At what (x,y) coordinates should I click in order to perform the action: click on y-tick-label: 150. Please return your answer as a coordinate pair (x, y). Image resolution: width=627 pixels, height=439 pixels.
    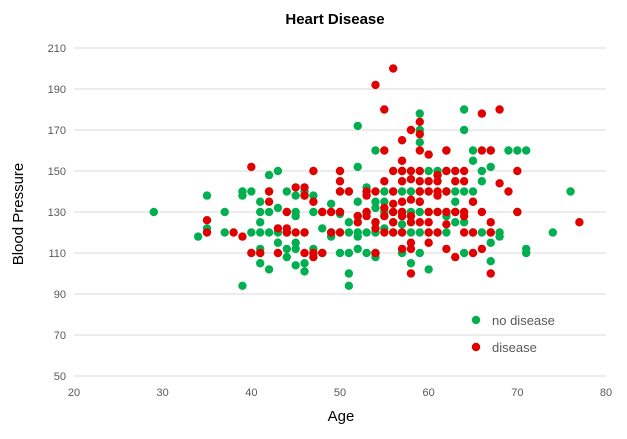
    Looking at the image, I should click on (57, 172).